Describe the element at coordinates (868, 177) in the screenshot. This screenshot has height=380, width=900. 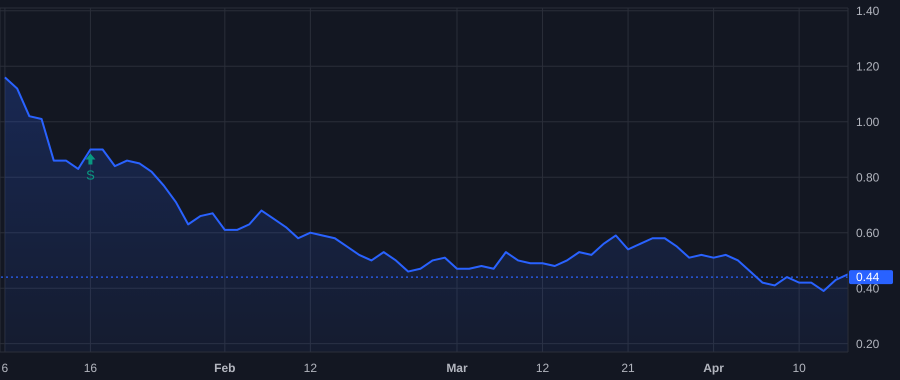
I see `y-tick-label: 0.80` at that location.